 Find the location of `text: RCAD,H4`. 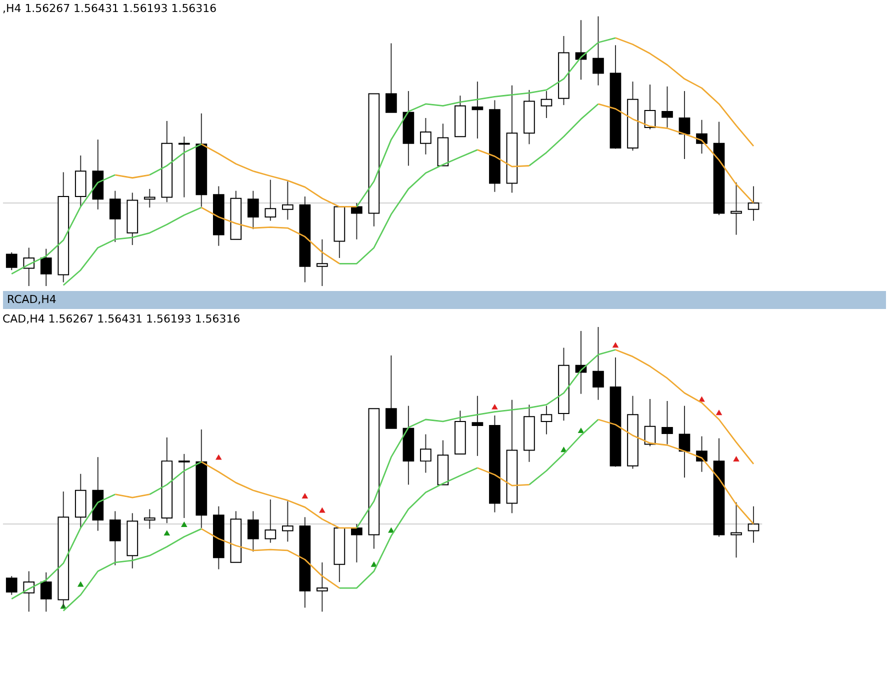

text: RCAD,H4 is located at coordinates (31, 299).